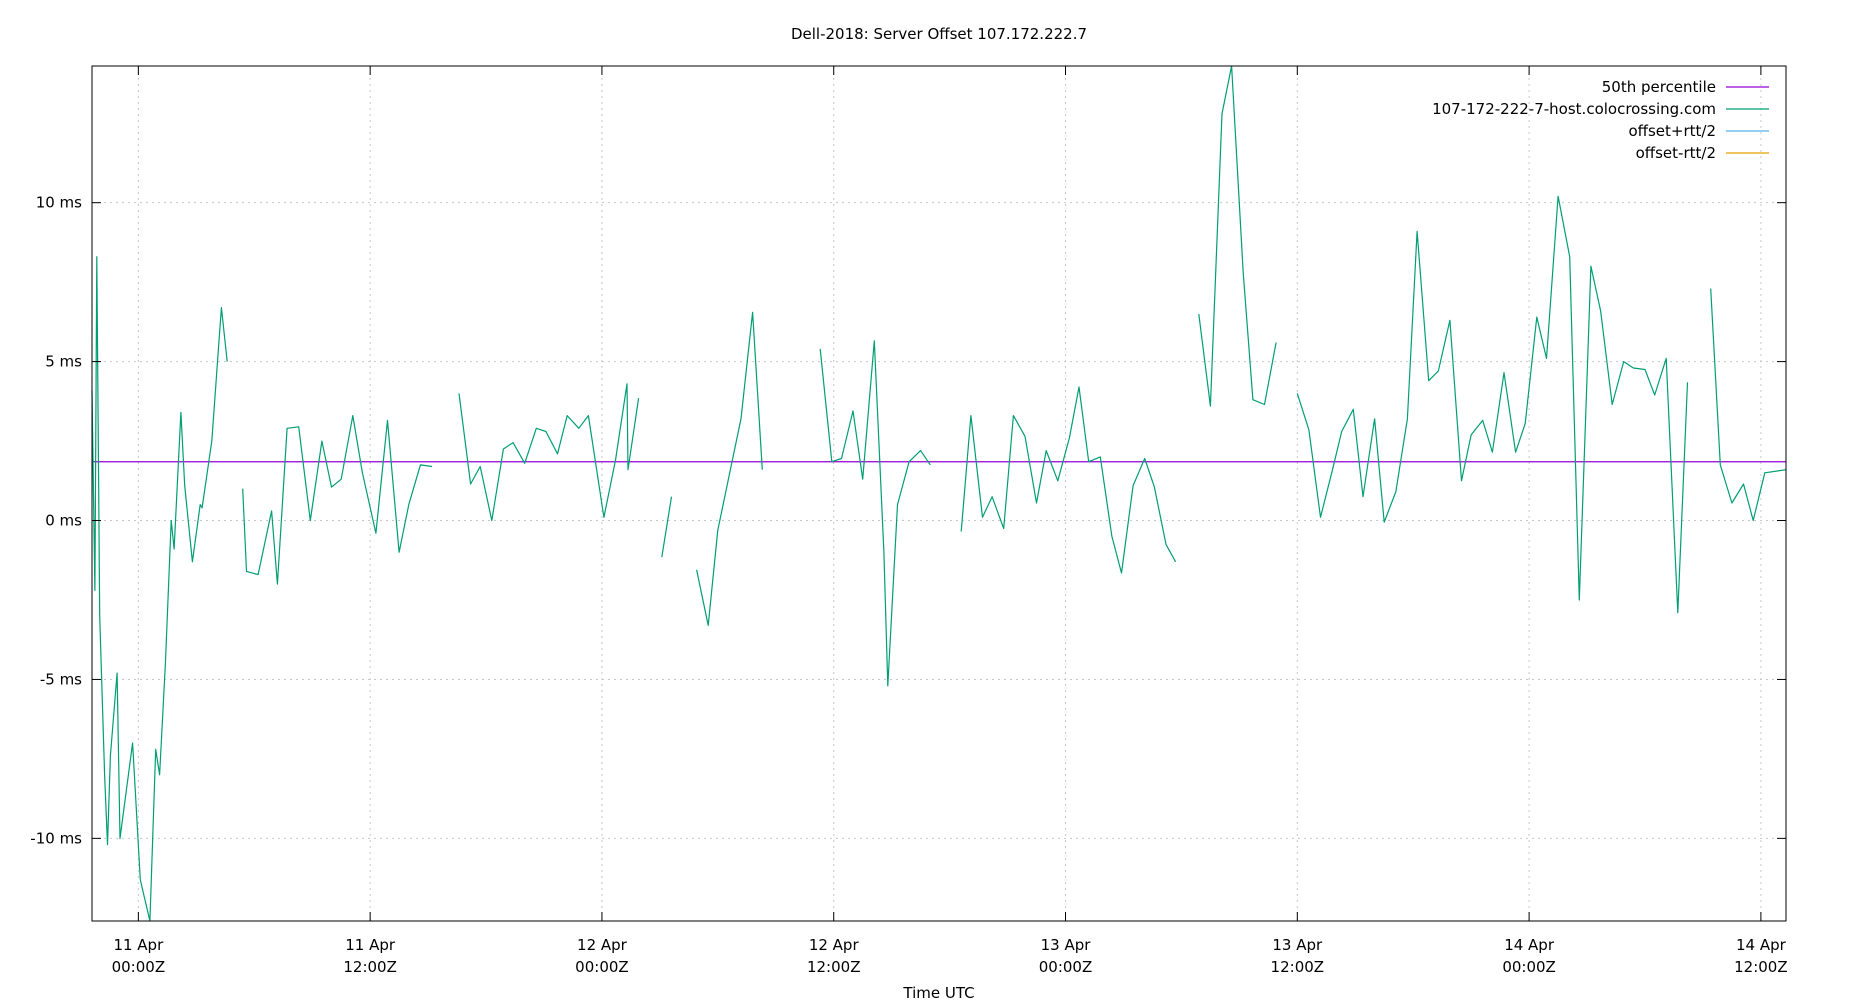 The image size is (1850, 1004). Describe the element at coordinates (61, 679) in the screenshot. I see `y-tick-label: -5 ms` at that location.